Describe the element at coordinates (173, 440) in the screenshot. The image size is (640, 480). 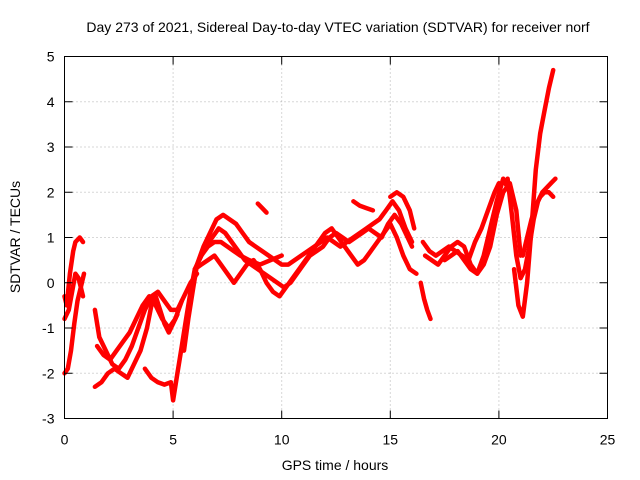
I see `x-tick-label: 5` at that location.